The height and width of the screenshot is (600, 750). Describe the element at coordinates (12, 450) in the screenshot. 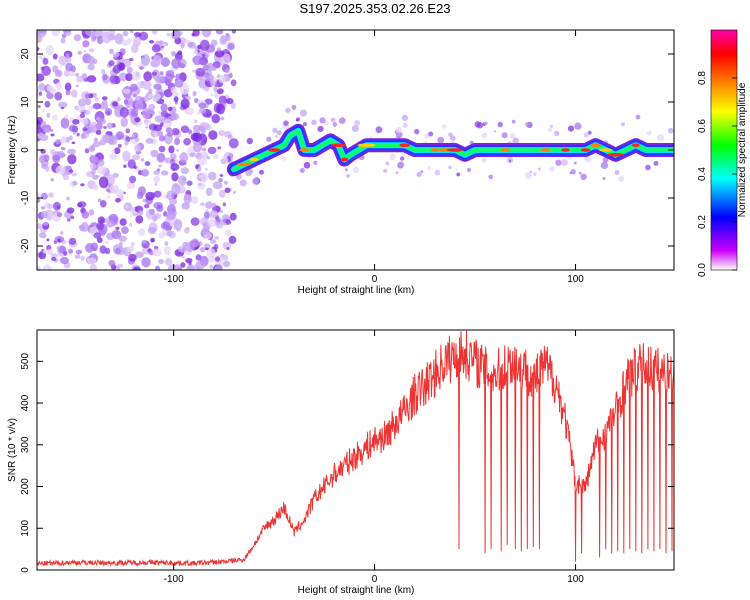

I see `bottom-y-axis-label: SNR (10 * v/v)` at that location.